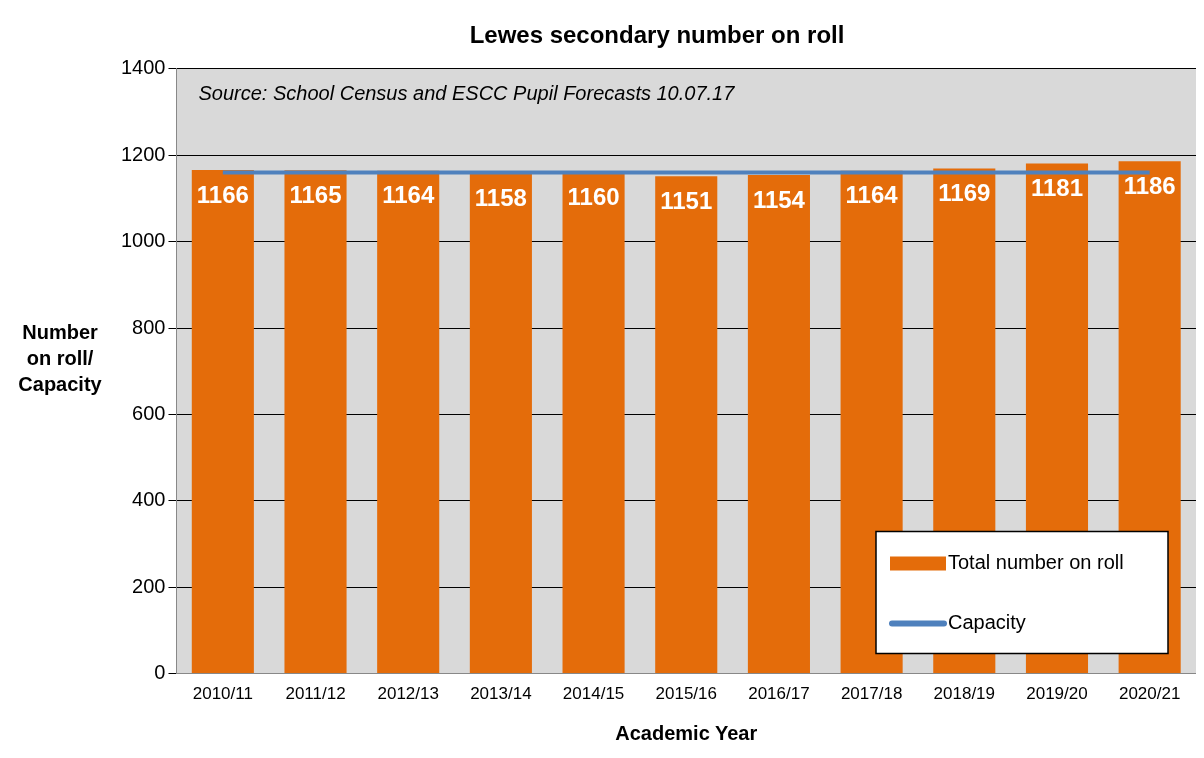  What do you see at coordinates (149, 585) in the screenshot?
I see `y-tick-label: 200` at bounding box center [149, 585].